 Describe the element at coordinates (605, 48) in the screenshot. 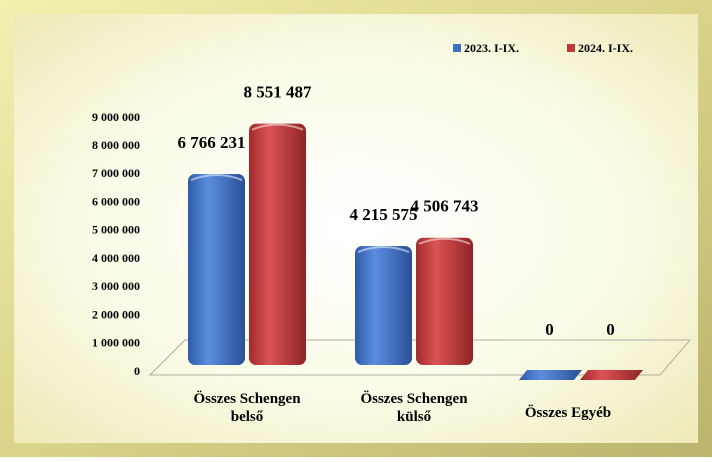

I see `legend-label: 2024. I-IX.` at that location.